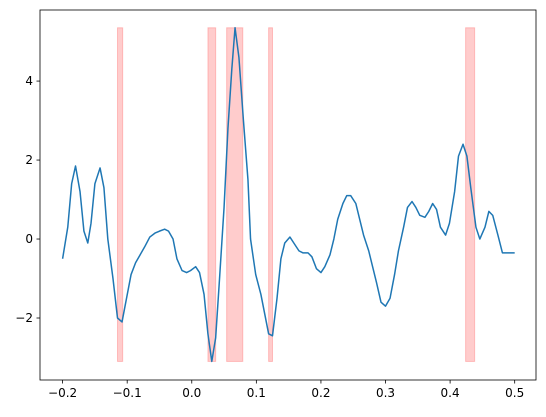 The height and width of the screenshot is (417, 546). What do you see at coordinates (29, 160) in the screenshot?
I see `y-tick-label: 2` at bounding box center [29, 160].